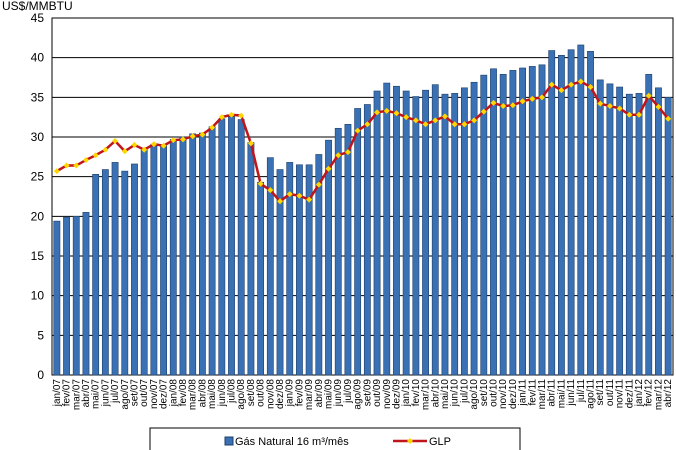 The image size is (676, 450). What do you see at coordinates (125, 394) in the screenshot?
I see `x-tick-label: ago/07` at bounding box center [125, 394].